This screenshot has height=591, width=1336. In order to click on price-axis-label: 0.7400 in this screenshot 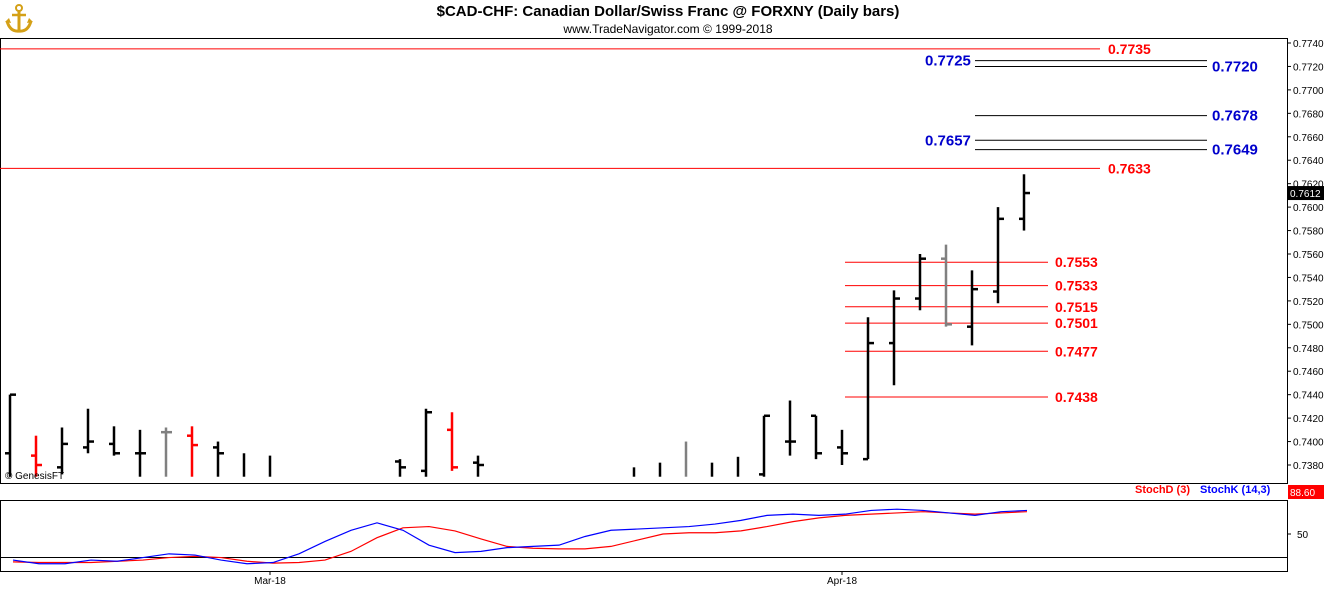, I will do `click(1308, 443)`.